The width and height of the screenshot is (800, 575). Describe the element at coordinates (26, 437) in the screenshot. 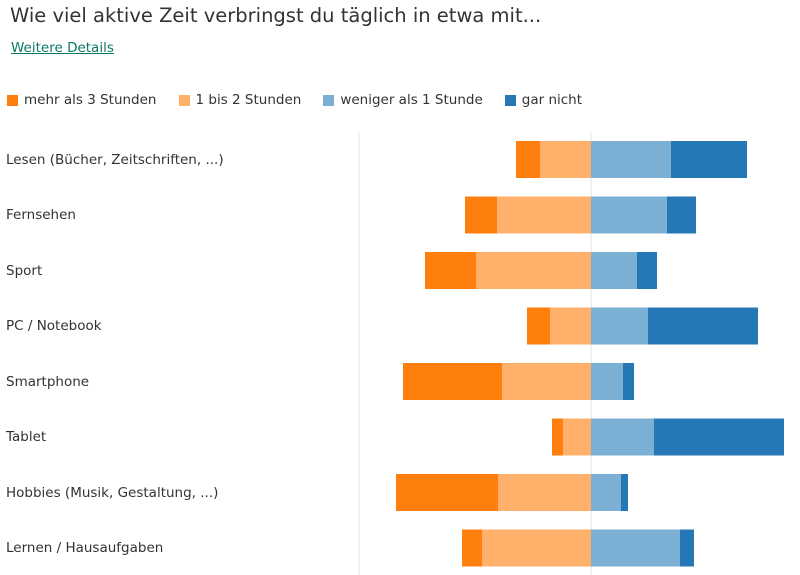

I see `category-label: Tablet` at that location.